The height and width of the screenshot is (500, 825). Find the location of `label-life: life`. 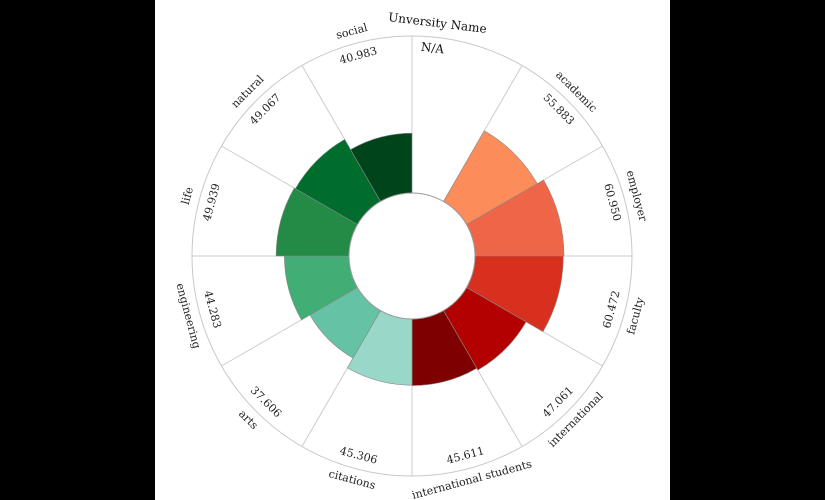

label-life: life is located at coordinates (187, 196).